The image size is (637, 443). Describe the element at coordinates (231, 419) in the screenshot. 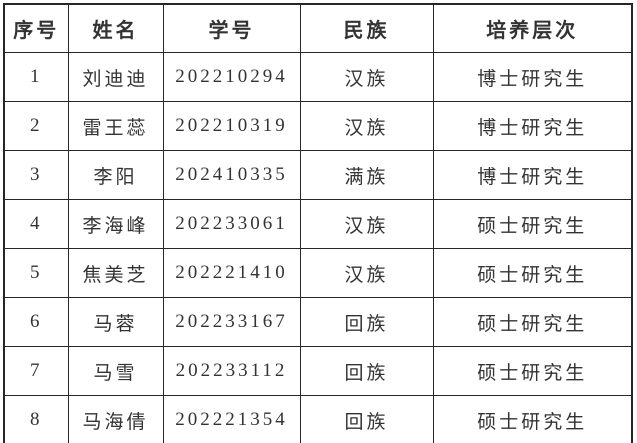

I see `cell-student-id: 202221354` at that location.